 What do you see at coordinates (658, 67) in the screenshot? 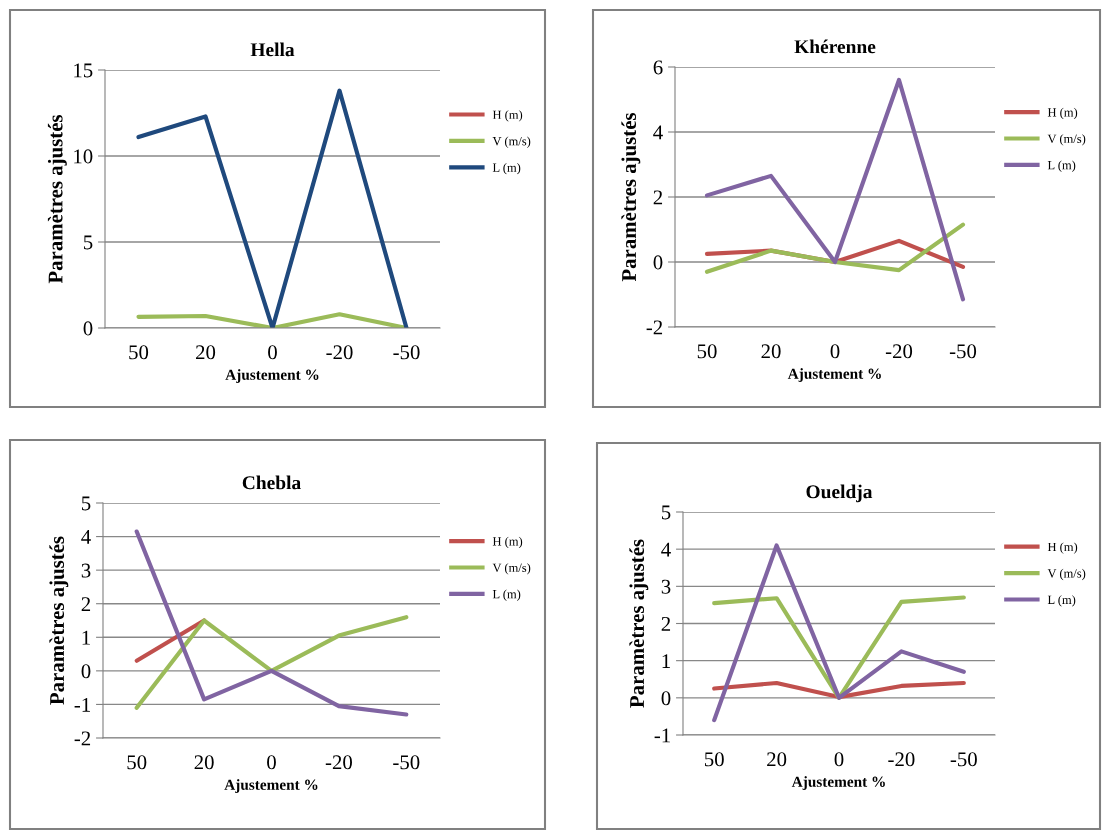
I see `y-tick-label: 6` at bounding box center [658, 67].